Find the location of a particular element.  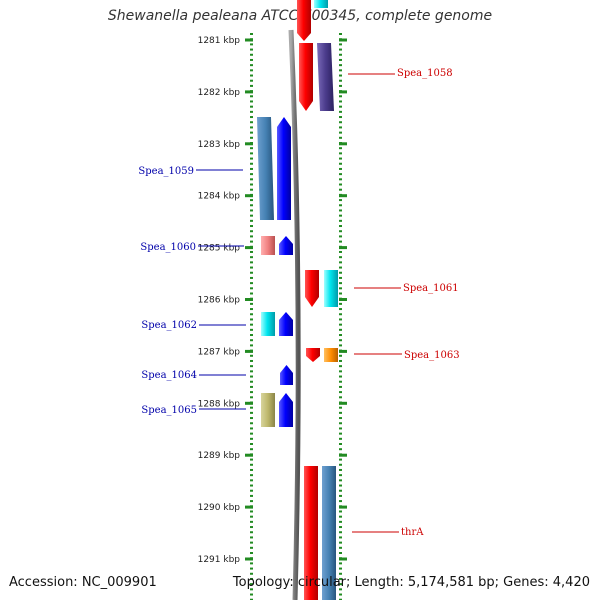

scale-tick-label: 1281 kbp is located at coordinates (219, 41).